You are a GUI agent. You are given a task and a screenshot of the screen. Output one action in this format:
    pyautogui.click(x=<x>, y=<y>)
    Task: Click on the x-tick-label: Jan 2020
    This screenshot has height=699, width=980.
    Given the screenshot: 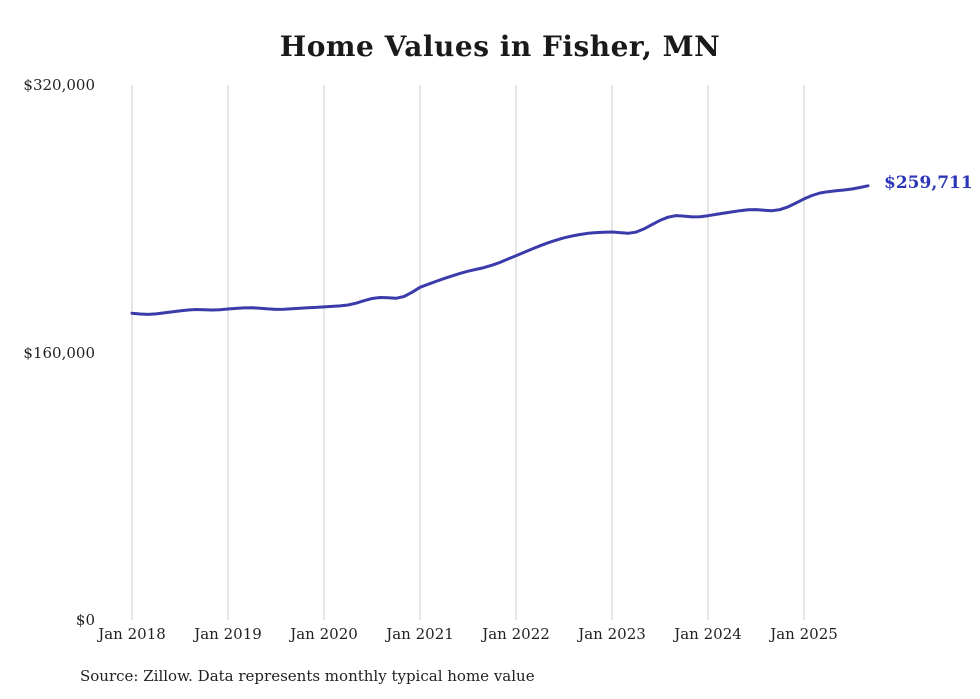 What is the action you would take?
    pyautogui.click(x=324, y=634)
    